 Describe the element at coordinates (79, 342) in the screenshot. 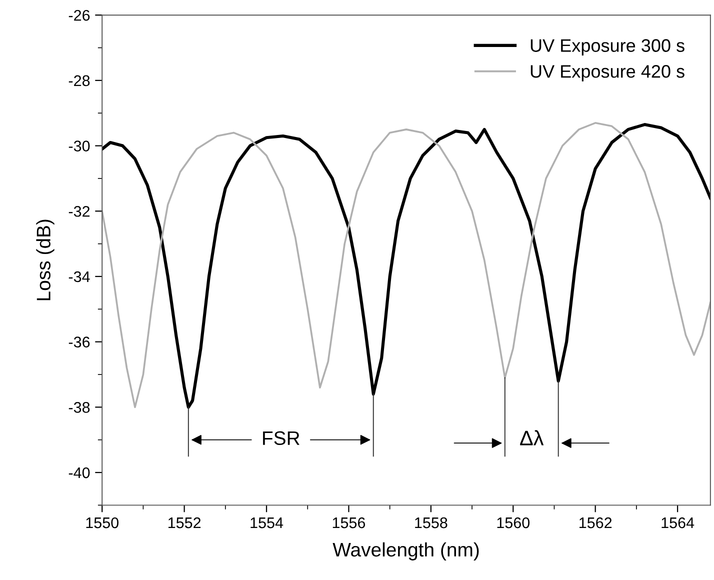

I see `y-tick-label: -36` at that location.